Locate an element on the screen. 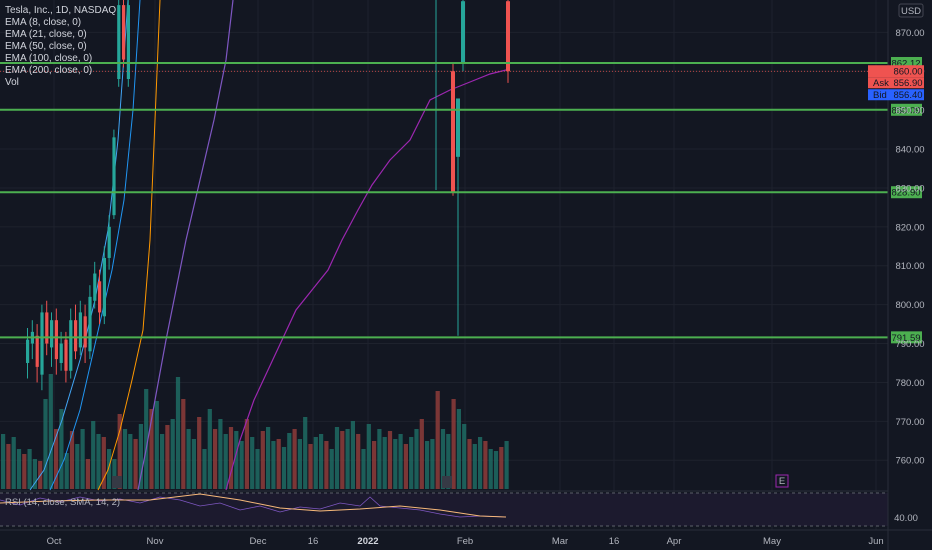  ask-value: 856.90 is located at coordinates (907, 83).